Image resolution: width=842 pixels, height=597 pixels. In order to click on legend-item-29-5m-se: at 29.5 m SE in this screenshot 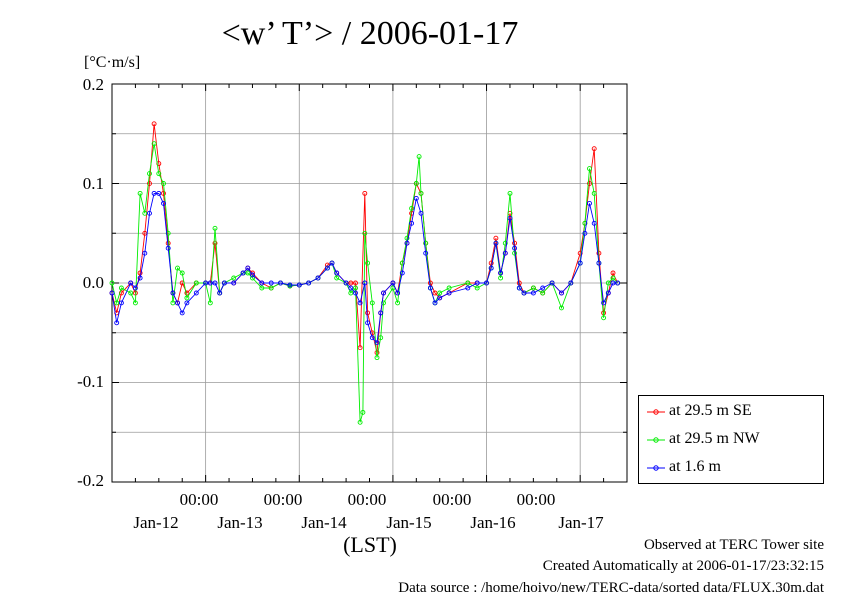, I will do `click(734, 412)`.